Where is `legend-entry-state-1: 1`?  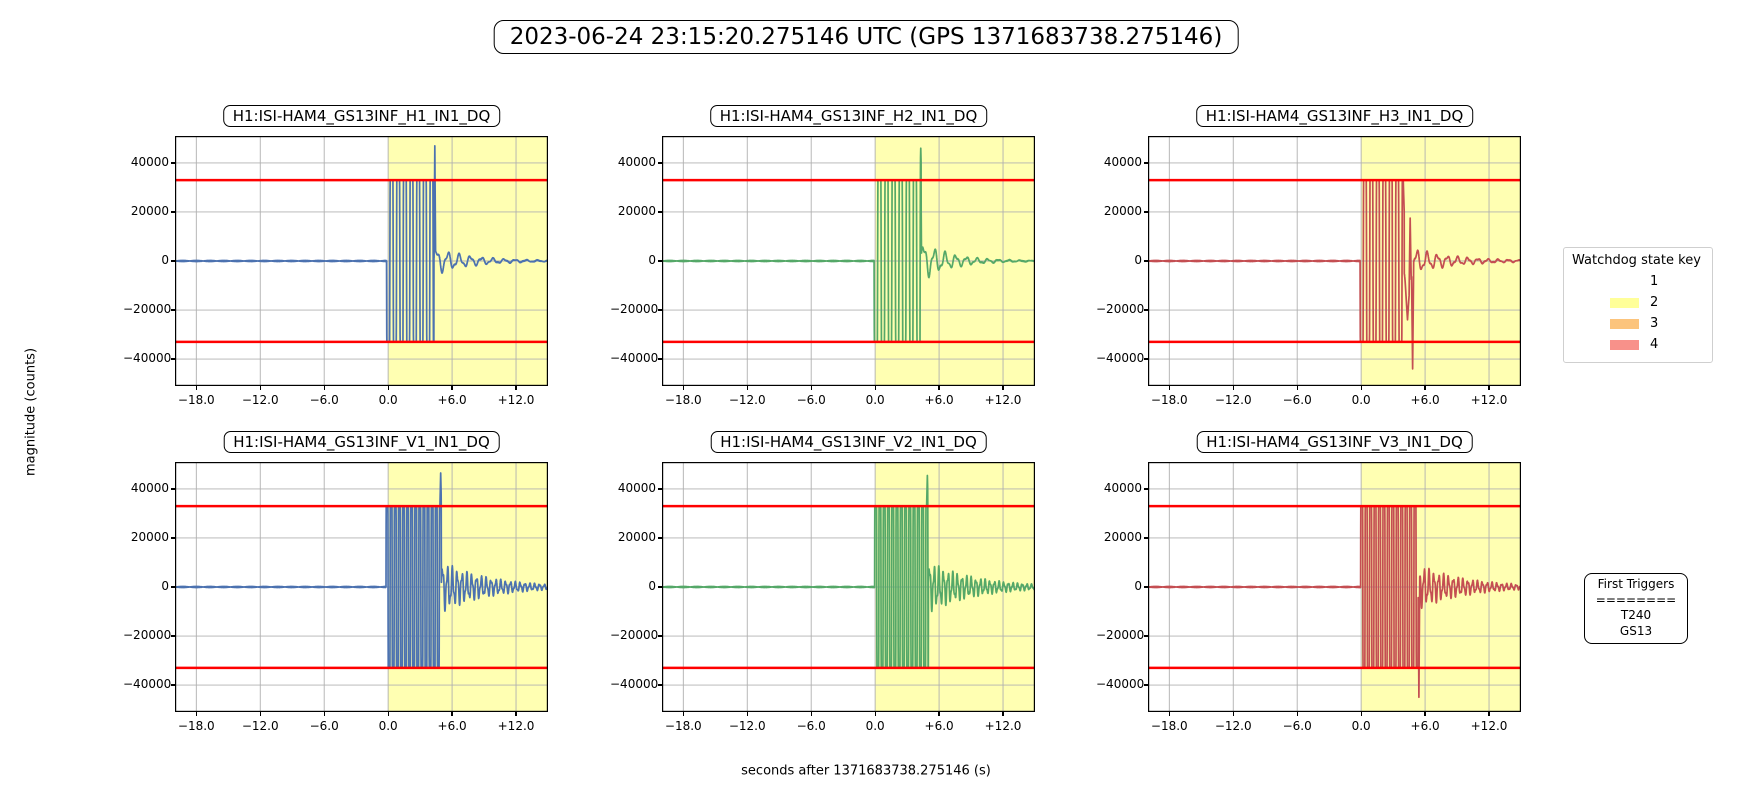
legend-entry-state-1: 1 is located at coordinates (1657, 281).